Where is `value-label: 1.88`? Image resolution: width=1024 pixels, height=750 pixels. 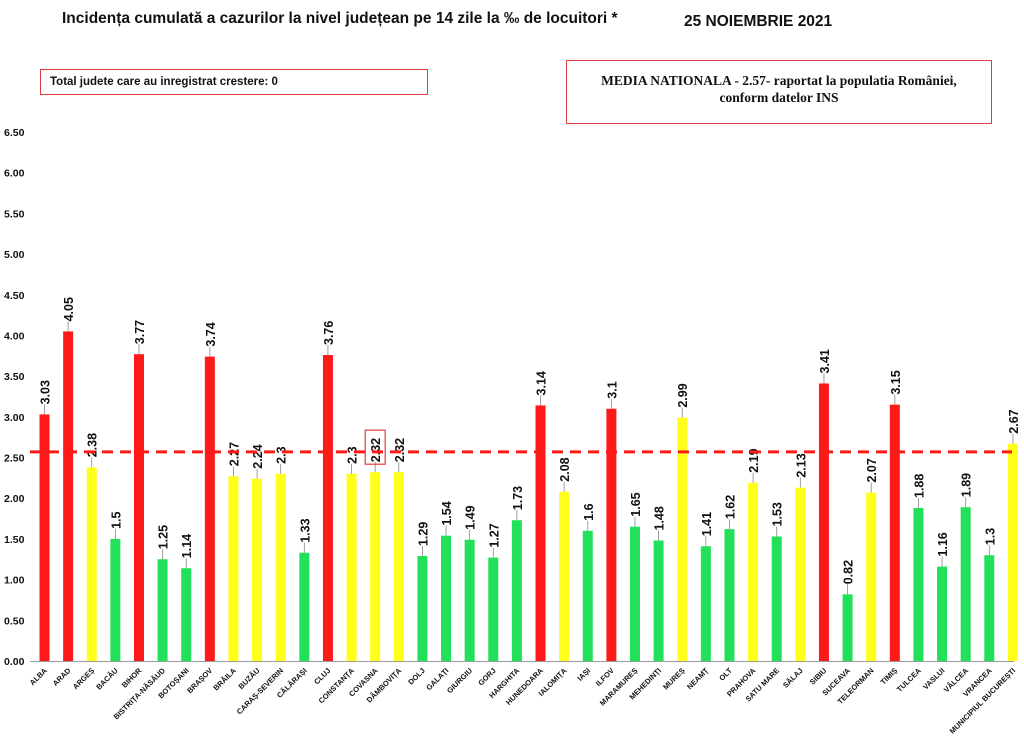
value-label: 1.88 is located at coordinates (919, 486).